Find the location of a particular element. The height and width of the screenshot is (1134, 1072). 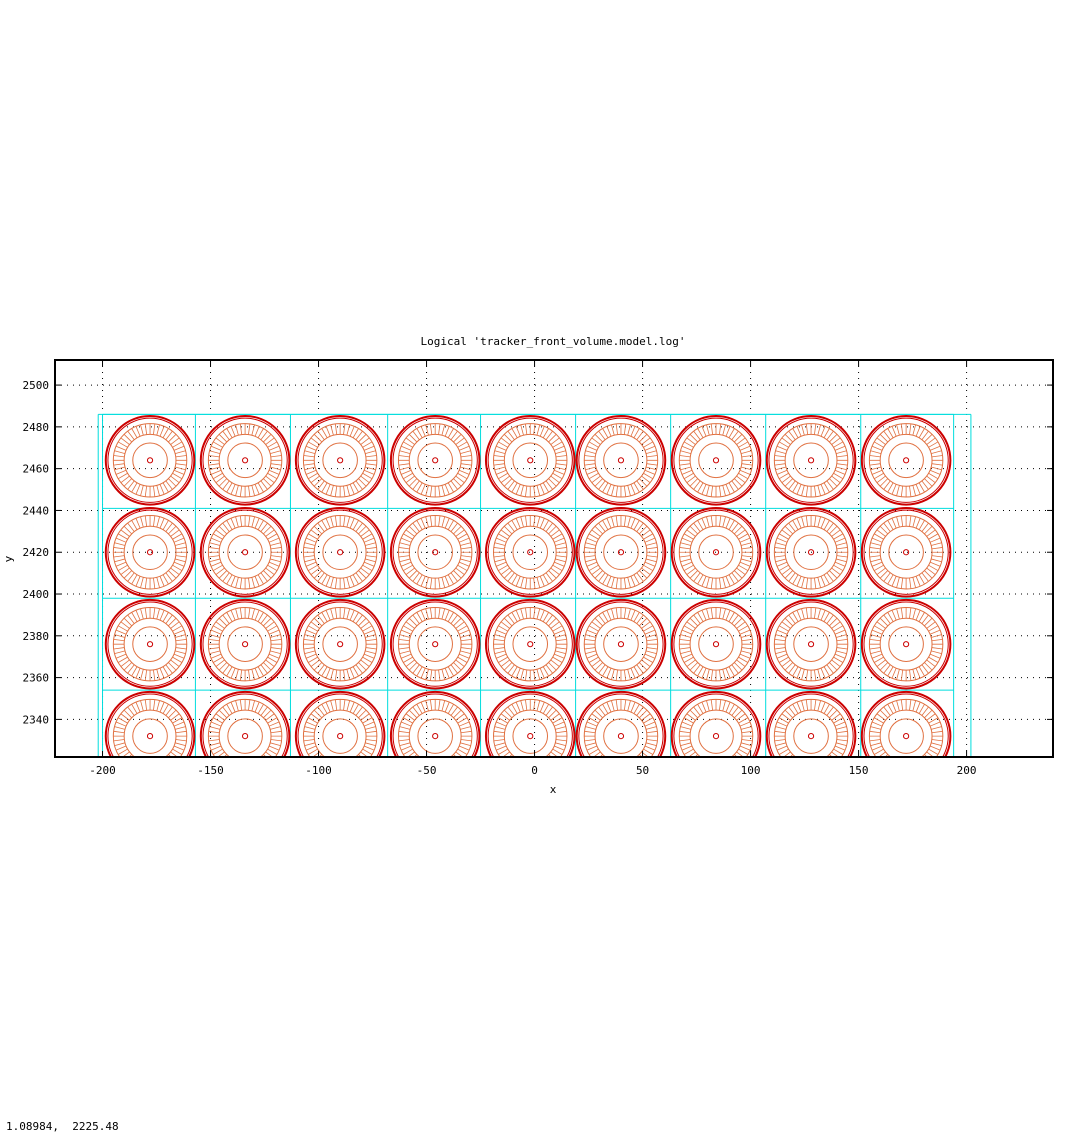

x-tick-label: -100 is located at coordinates (318, 770).